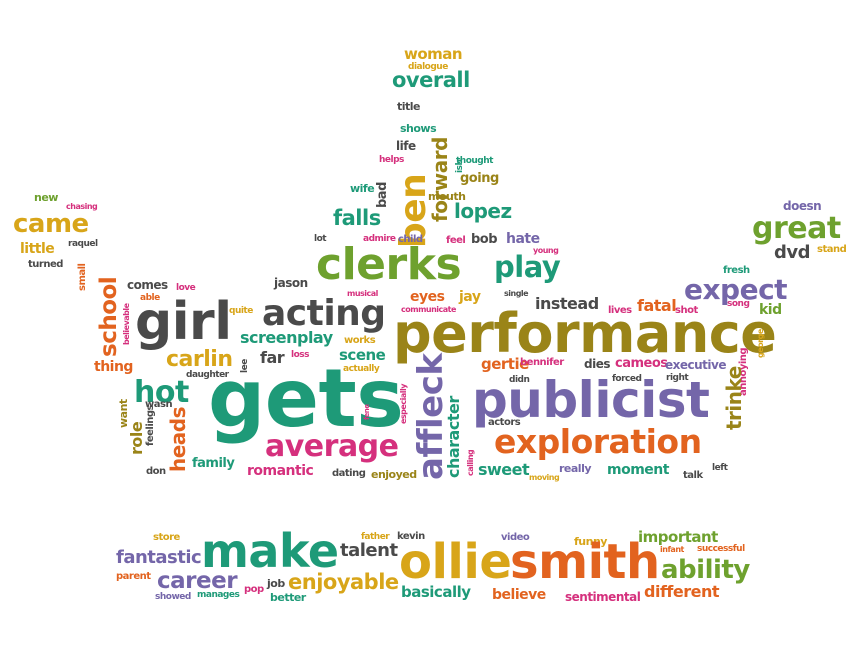 This screenshot has width=864, height=648. What do you see at coordinates (241, 311) in the screenshot?
I see `word-quite: quite` at bounding box center [241, 311].